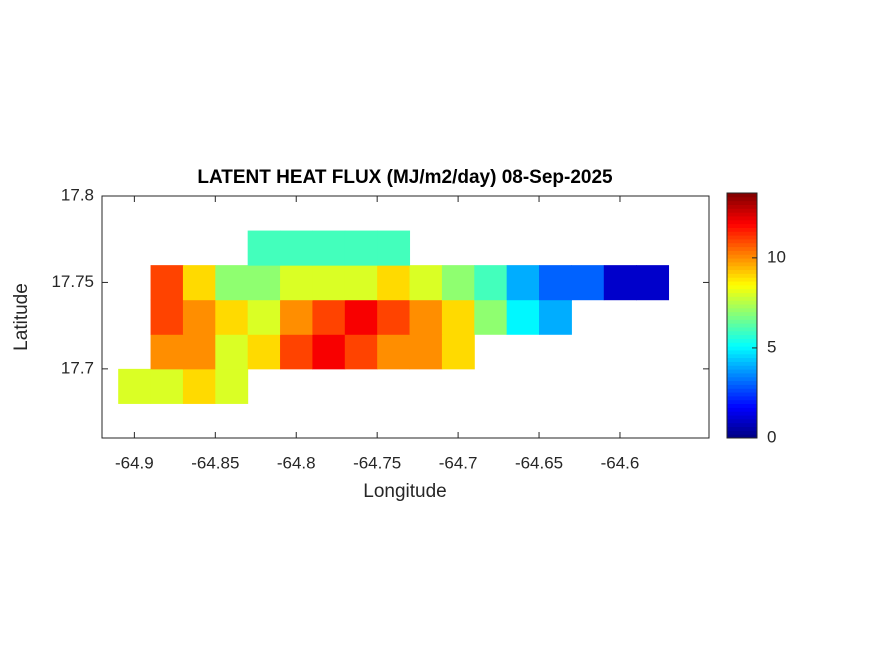  Describe the element at coordinates (404, 491) in the screenshot. I see `x-axis-label: Longitude` at that location.